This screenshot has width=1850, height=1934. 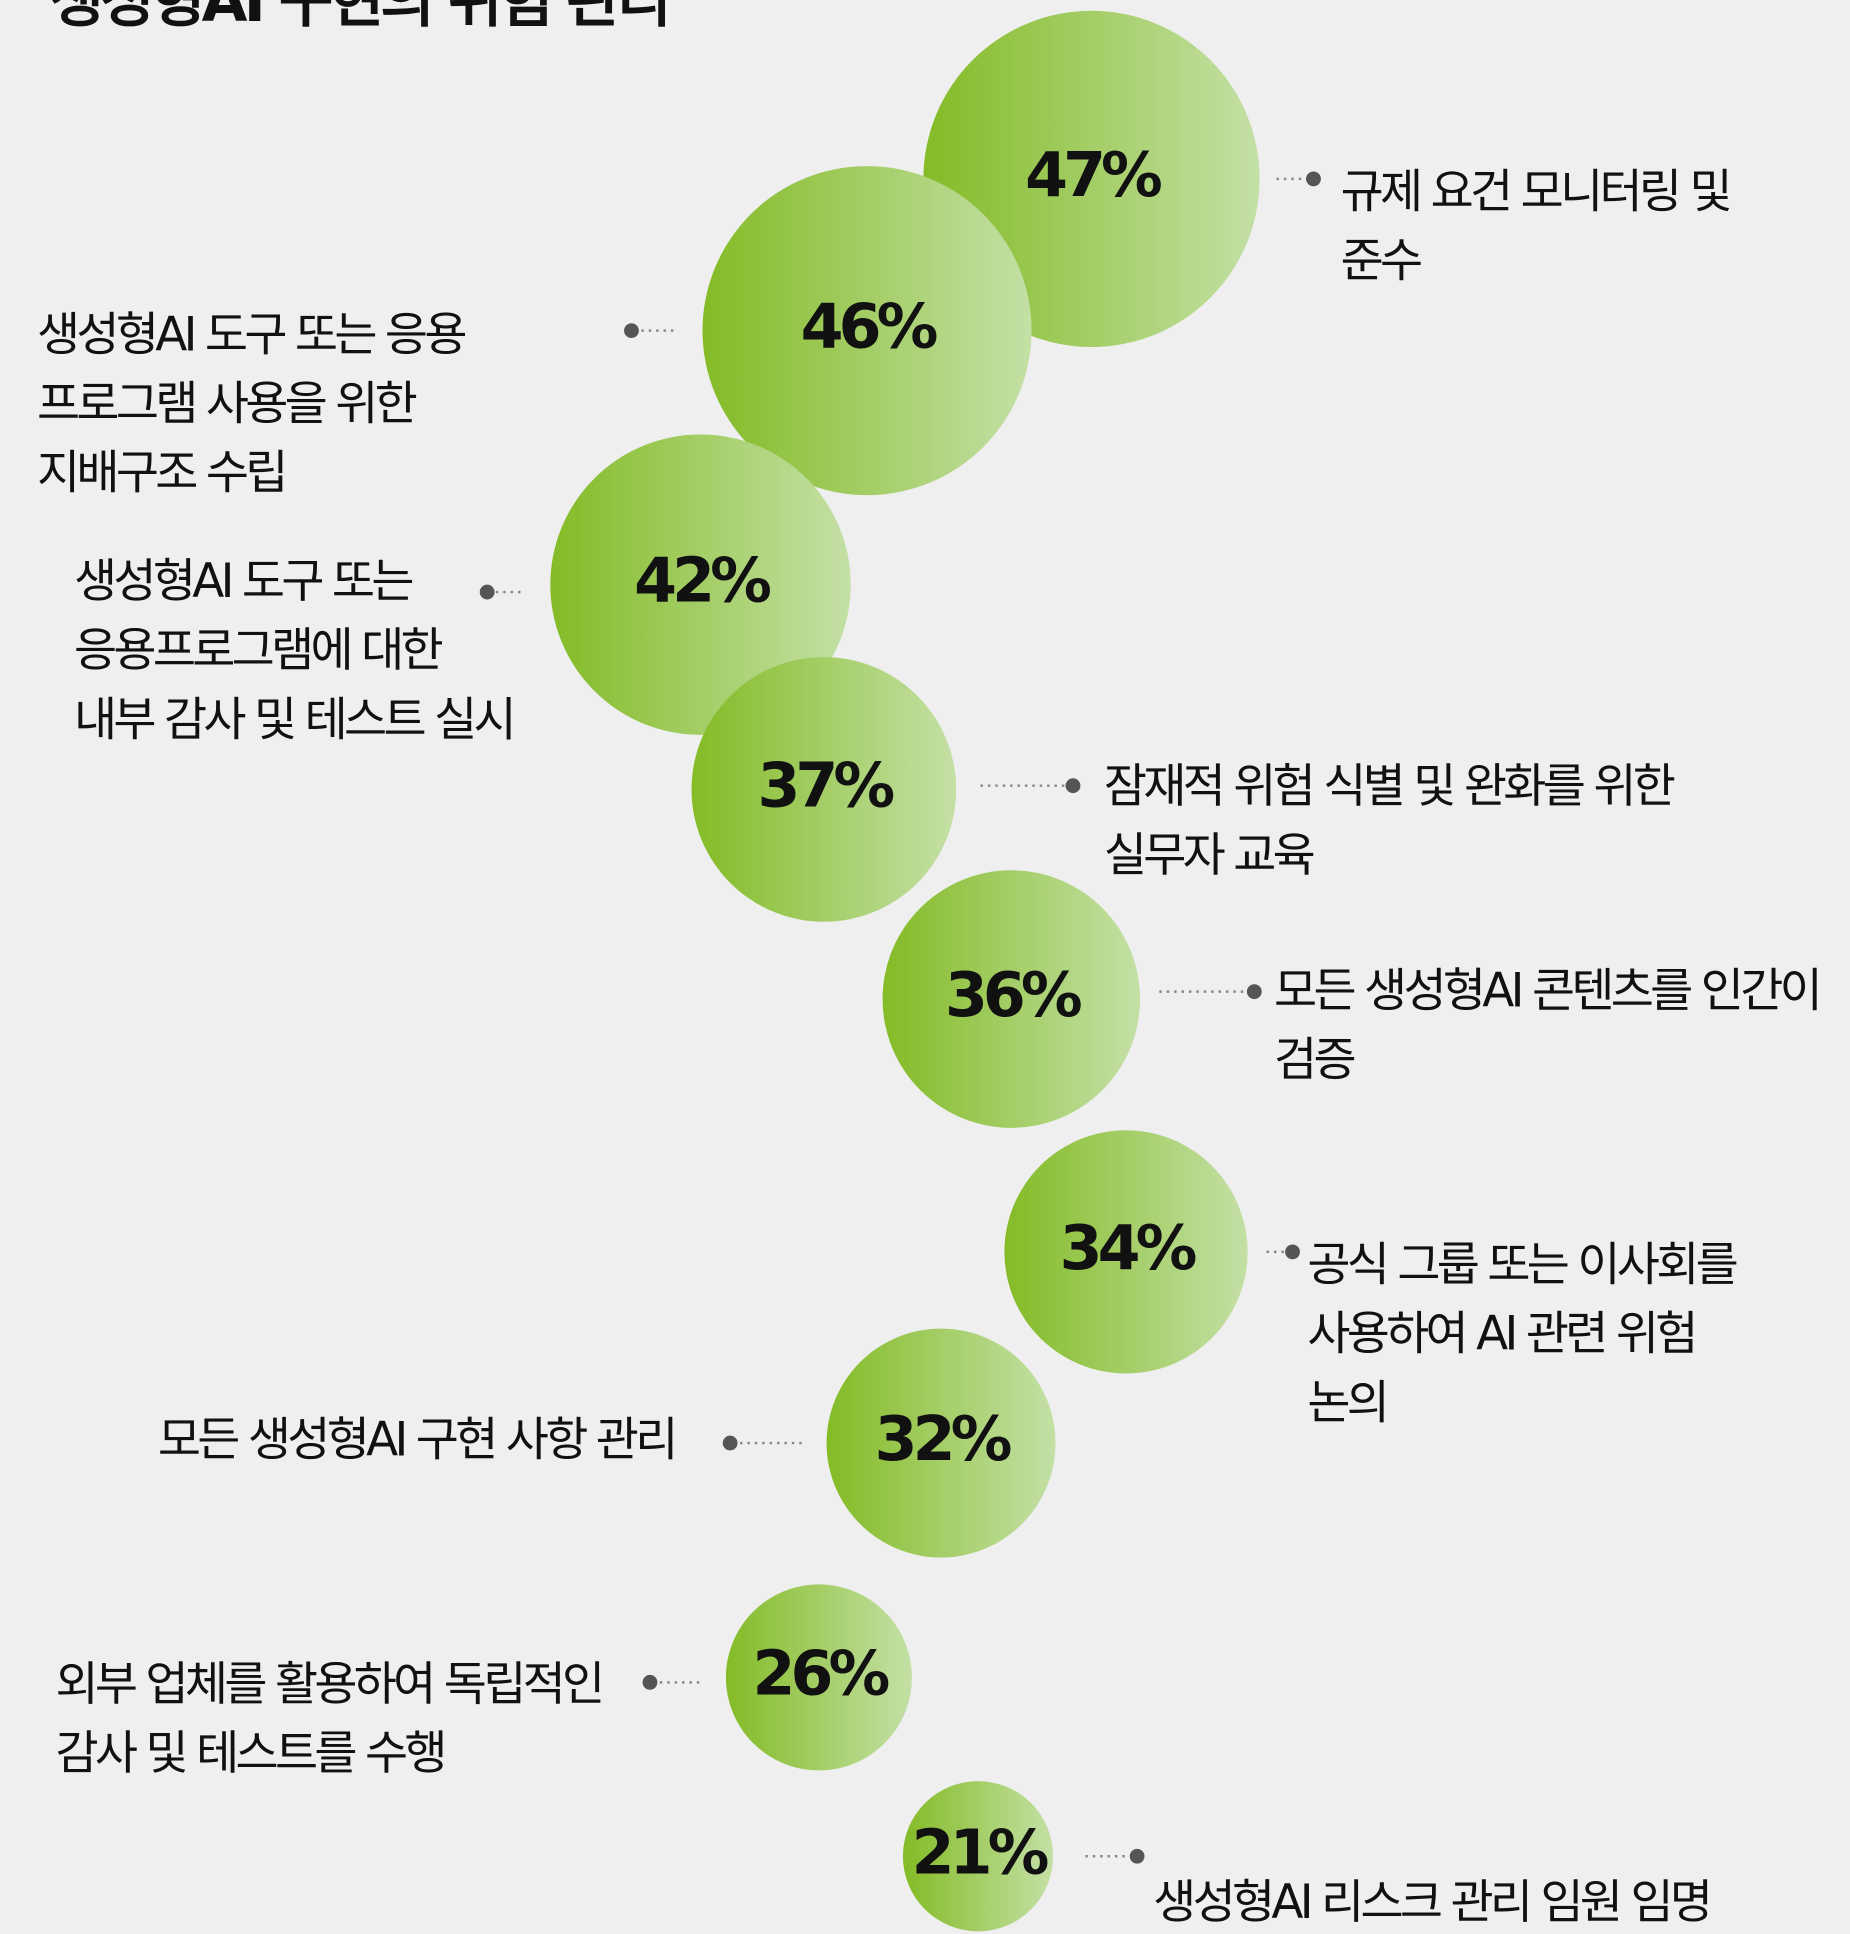 I want to click on category-label: 생성형AI 도구 또는 응용, so click(x=251, y=336).